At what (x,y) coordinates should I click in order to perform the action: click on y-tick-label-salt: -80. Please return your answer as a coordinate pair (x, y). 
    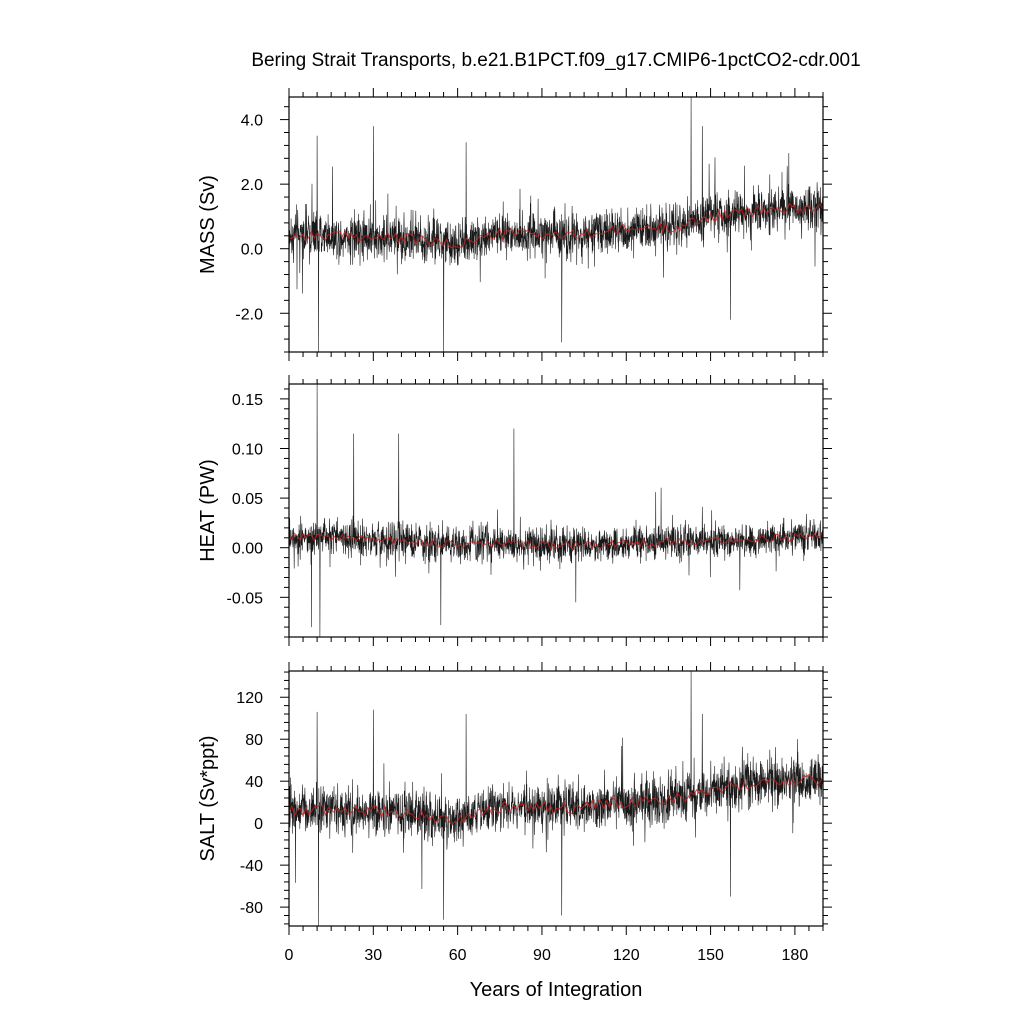
    Looking at the image, I should click on (251, 908).